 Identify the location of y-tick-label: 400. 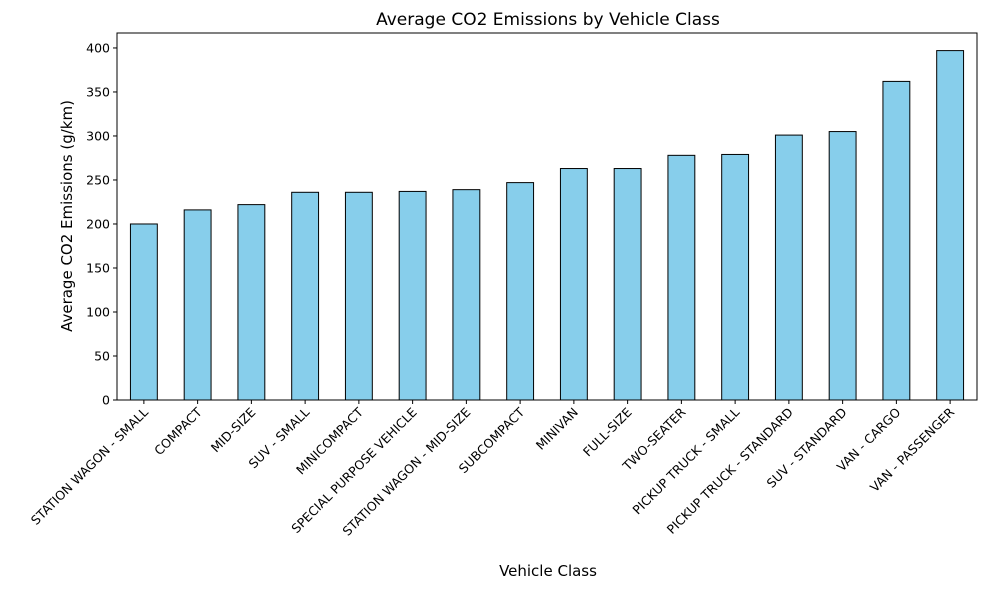
(98, 47).